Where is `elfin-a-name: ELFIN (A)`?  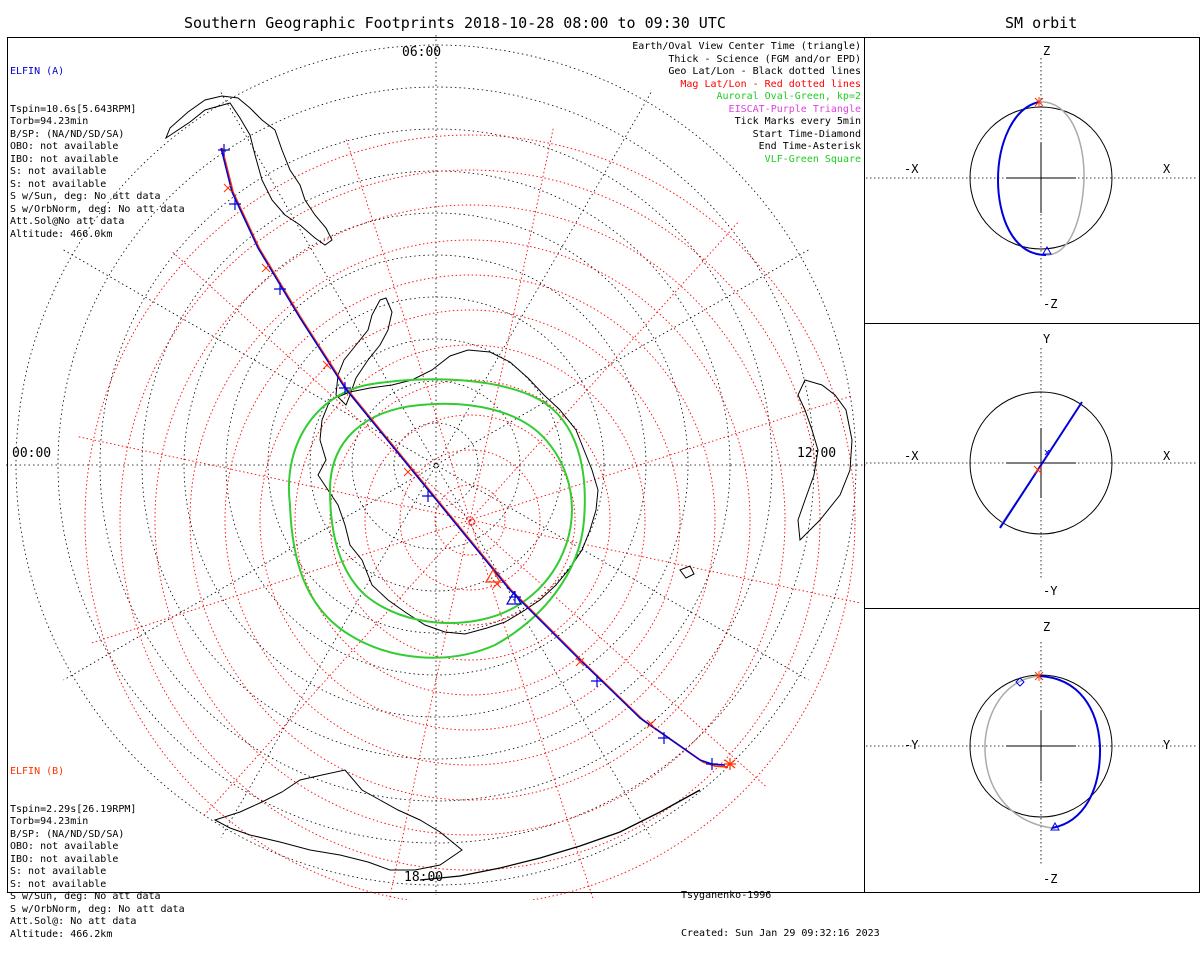 elfin-a-name: ELFIN (A) is located at coordinates (37, 71).